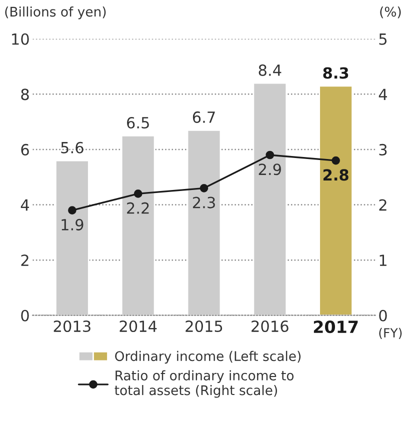  What do you see at coordinates (72, 326) in the screenshot?
I see `x-tick-label: 2013` at bounding box center [72, 326].